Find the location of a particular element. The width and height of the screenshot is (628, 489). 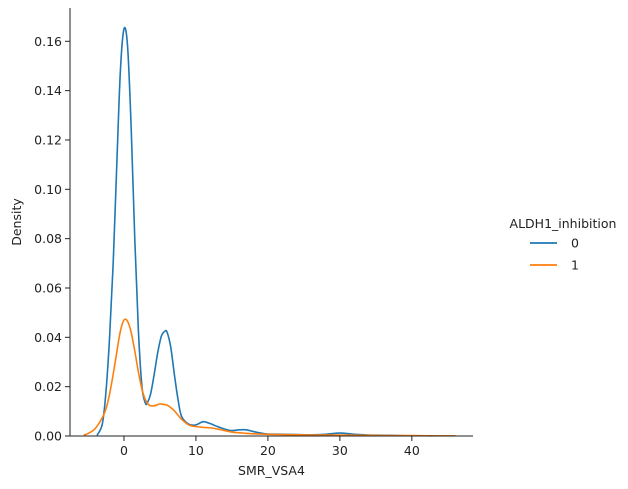

x-tick-label: 30 is located at coordinates (340, 450).